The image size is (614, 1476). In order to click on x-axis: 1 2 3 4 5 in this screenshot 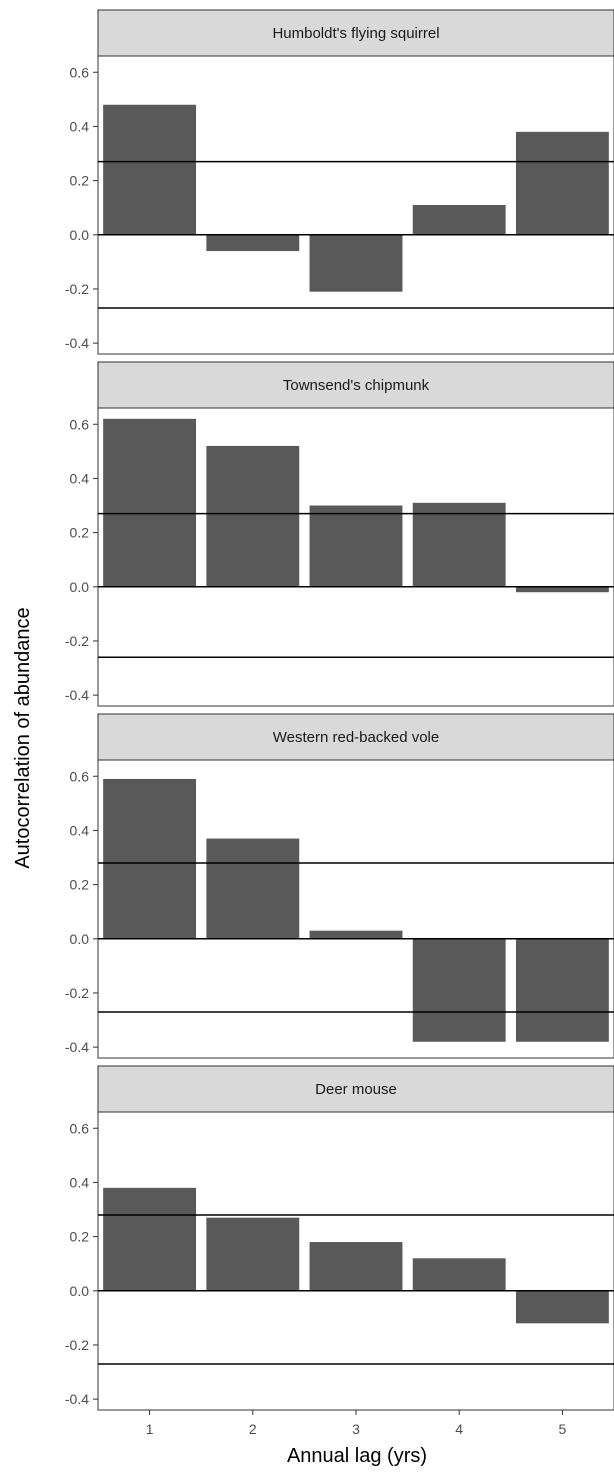, I will do `click(356, 1423)`.